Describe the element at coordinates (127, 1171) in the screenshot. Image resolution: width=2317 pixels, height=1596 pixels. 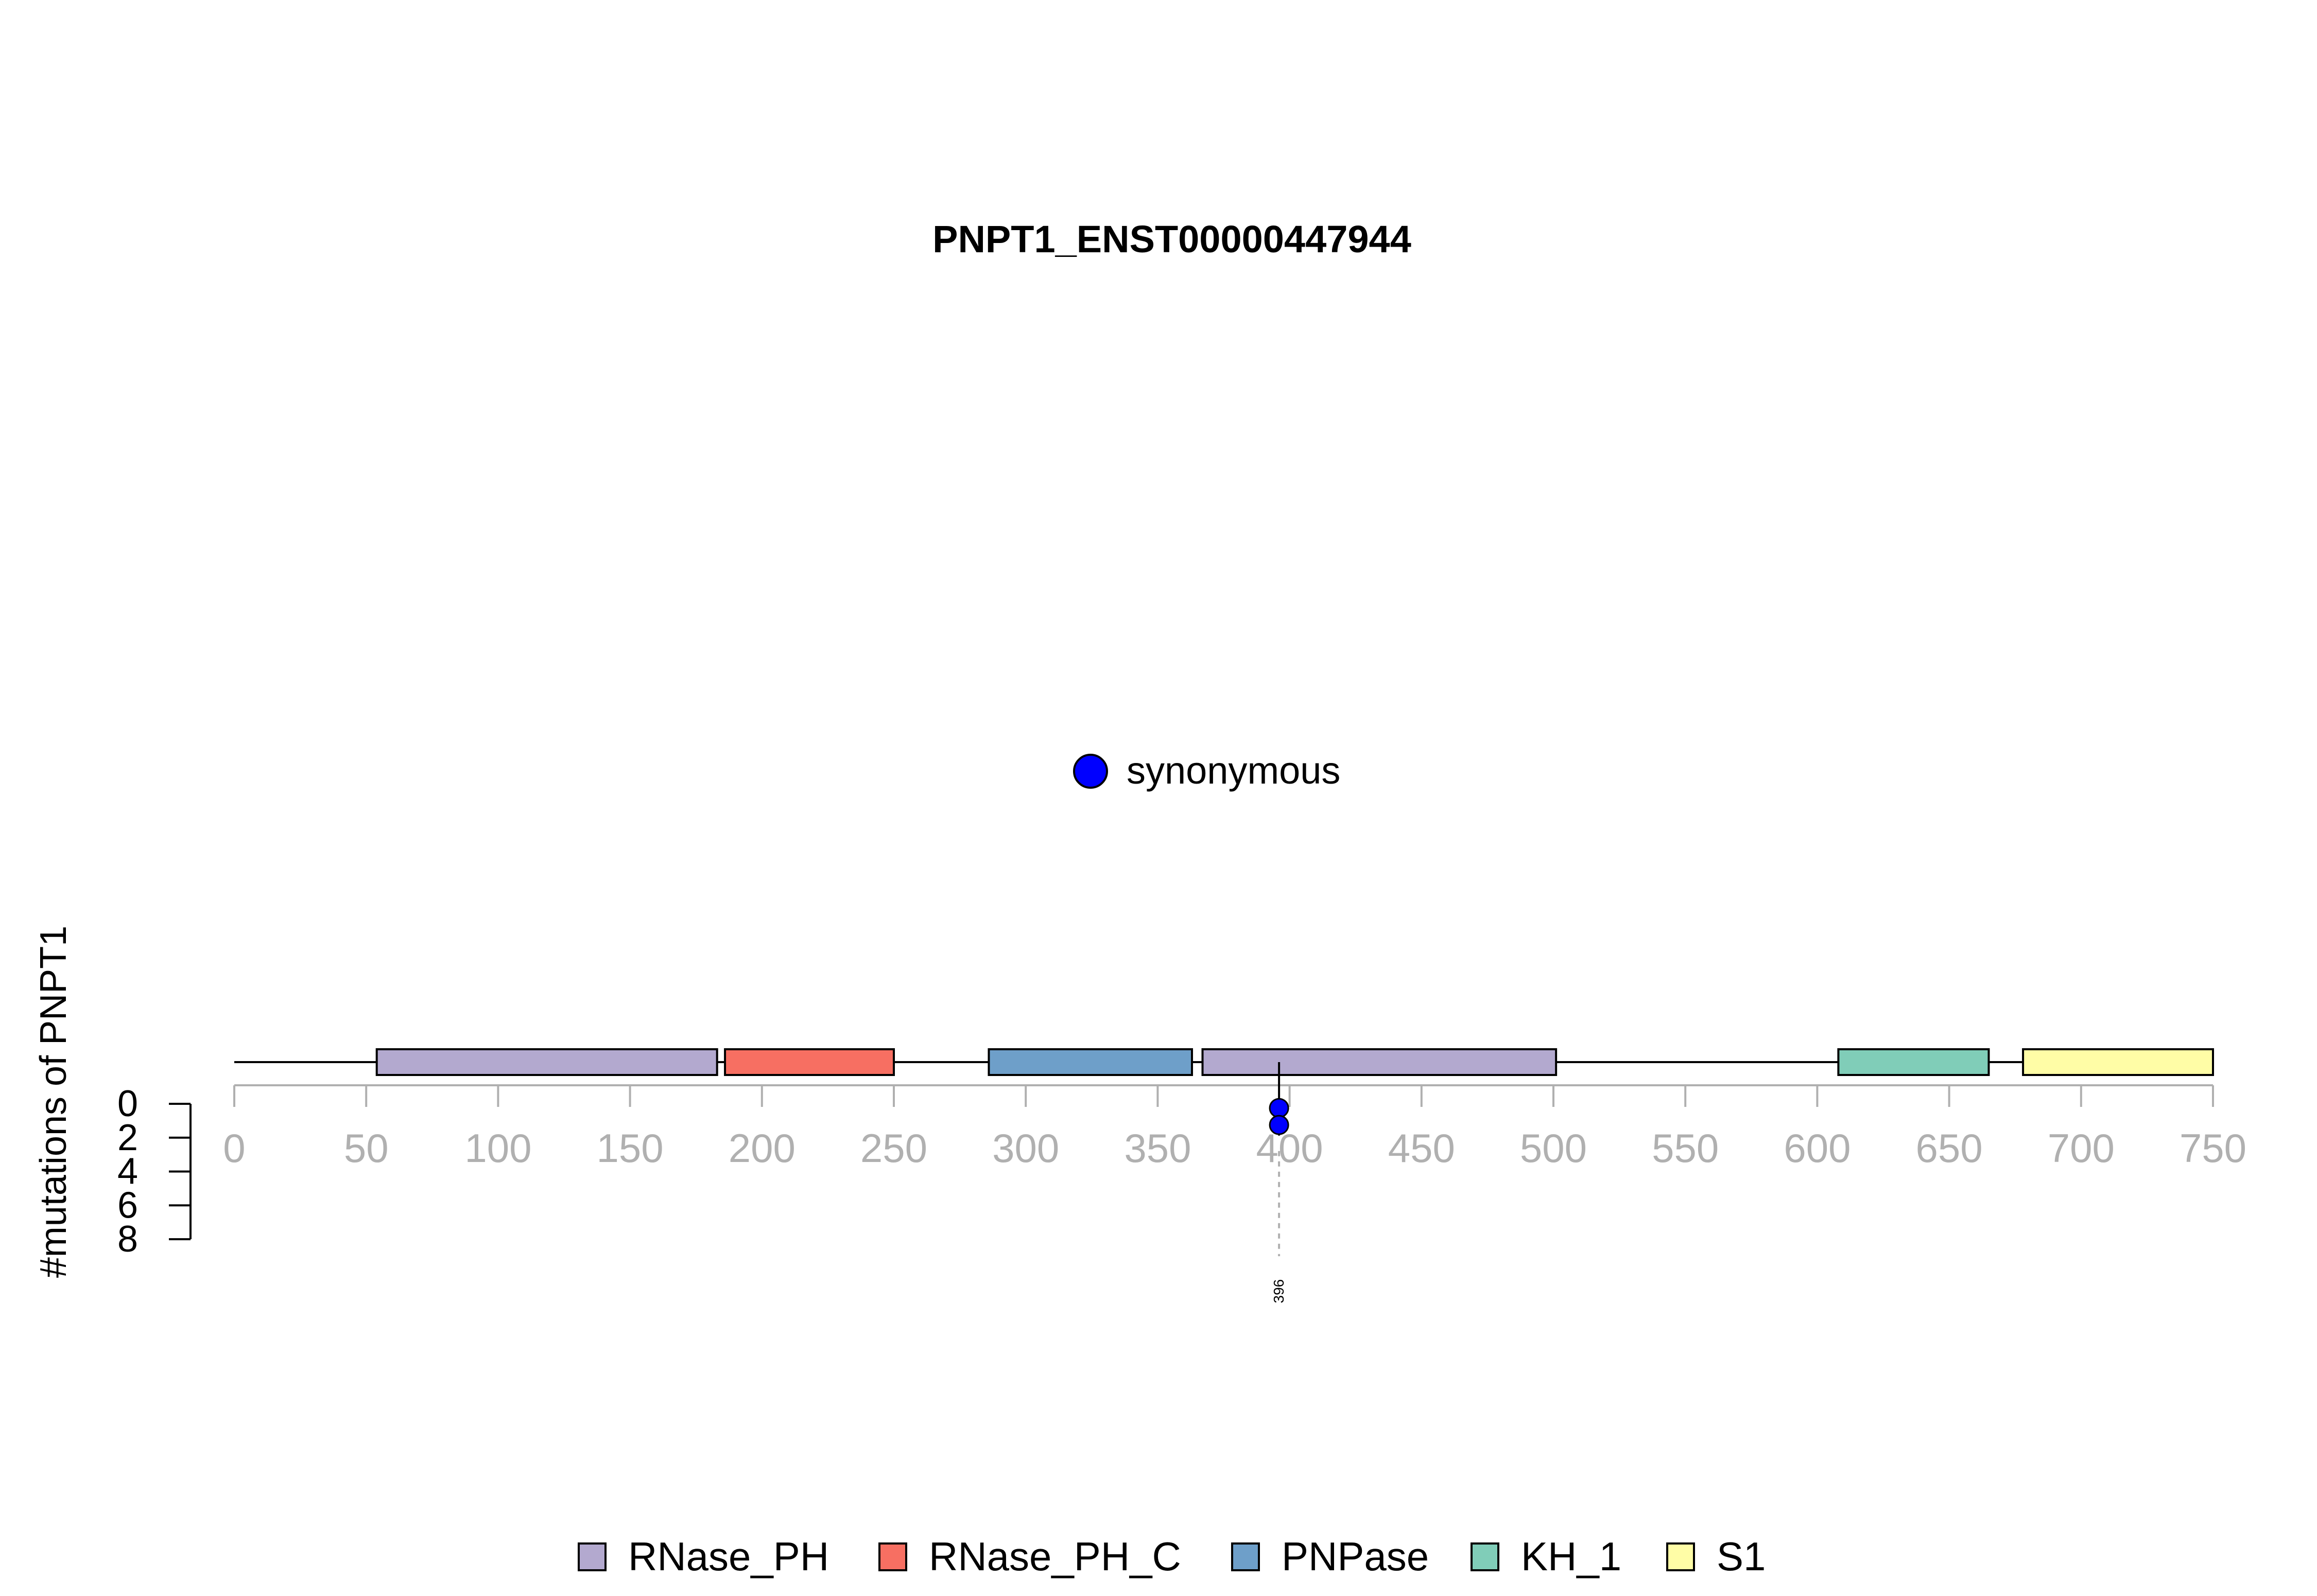
I see `y-tick-label: 4` at that location.